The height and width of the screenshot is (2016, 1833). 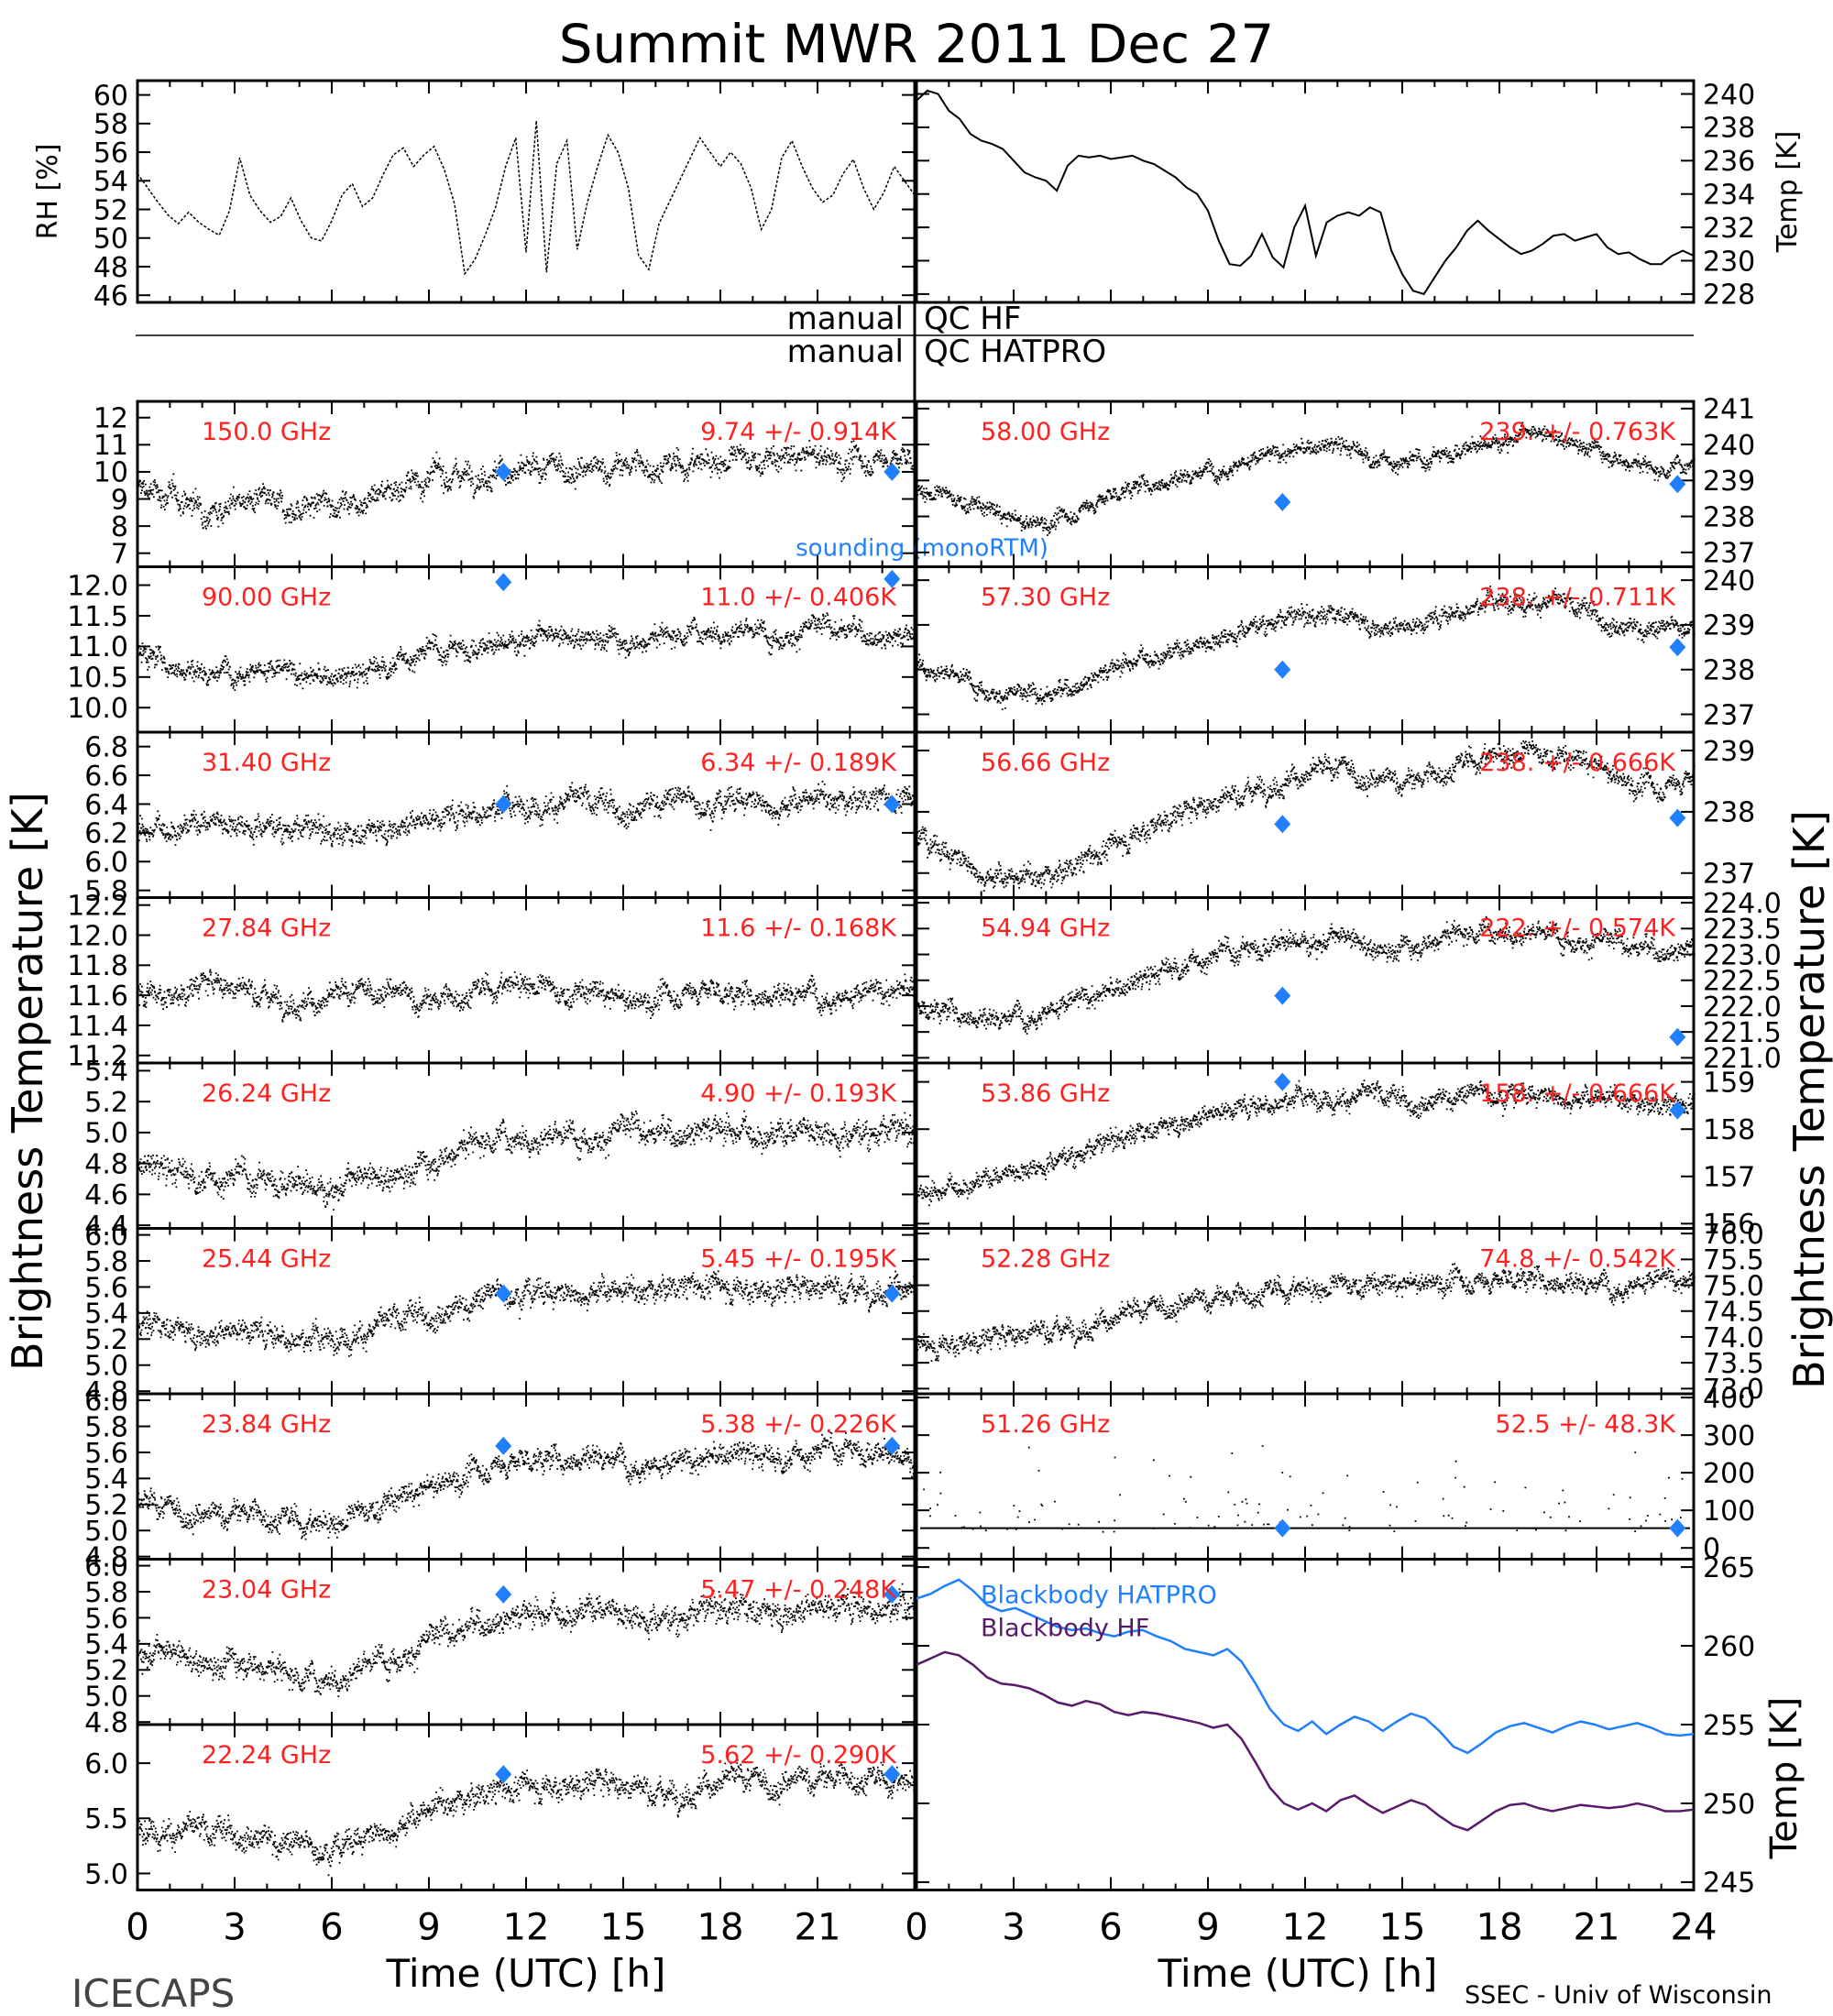 I want to click on b2544-sounding-point, so click(x=892, y=1293).